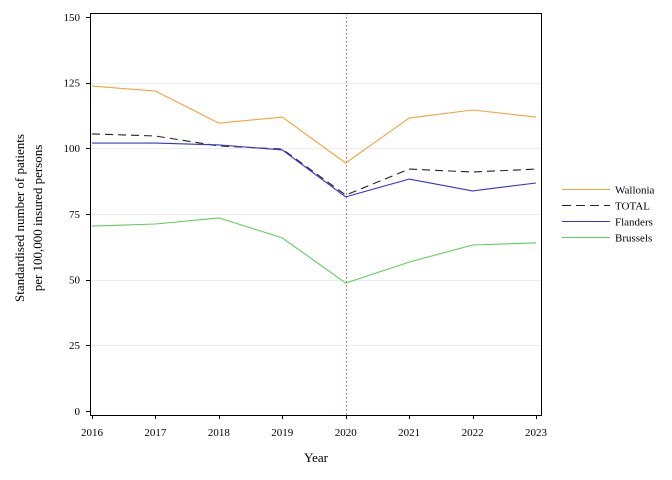 Image resolution: width=672 pixels, height=480 pixels. I want to click on x-tick-label: 2018, so click(219, 433).